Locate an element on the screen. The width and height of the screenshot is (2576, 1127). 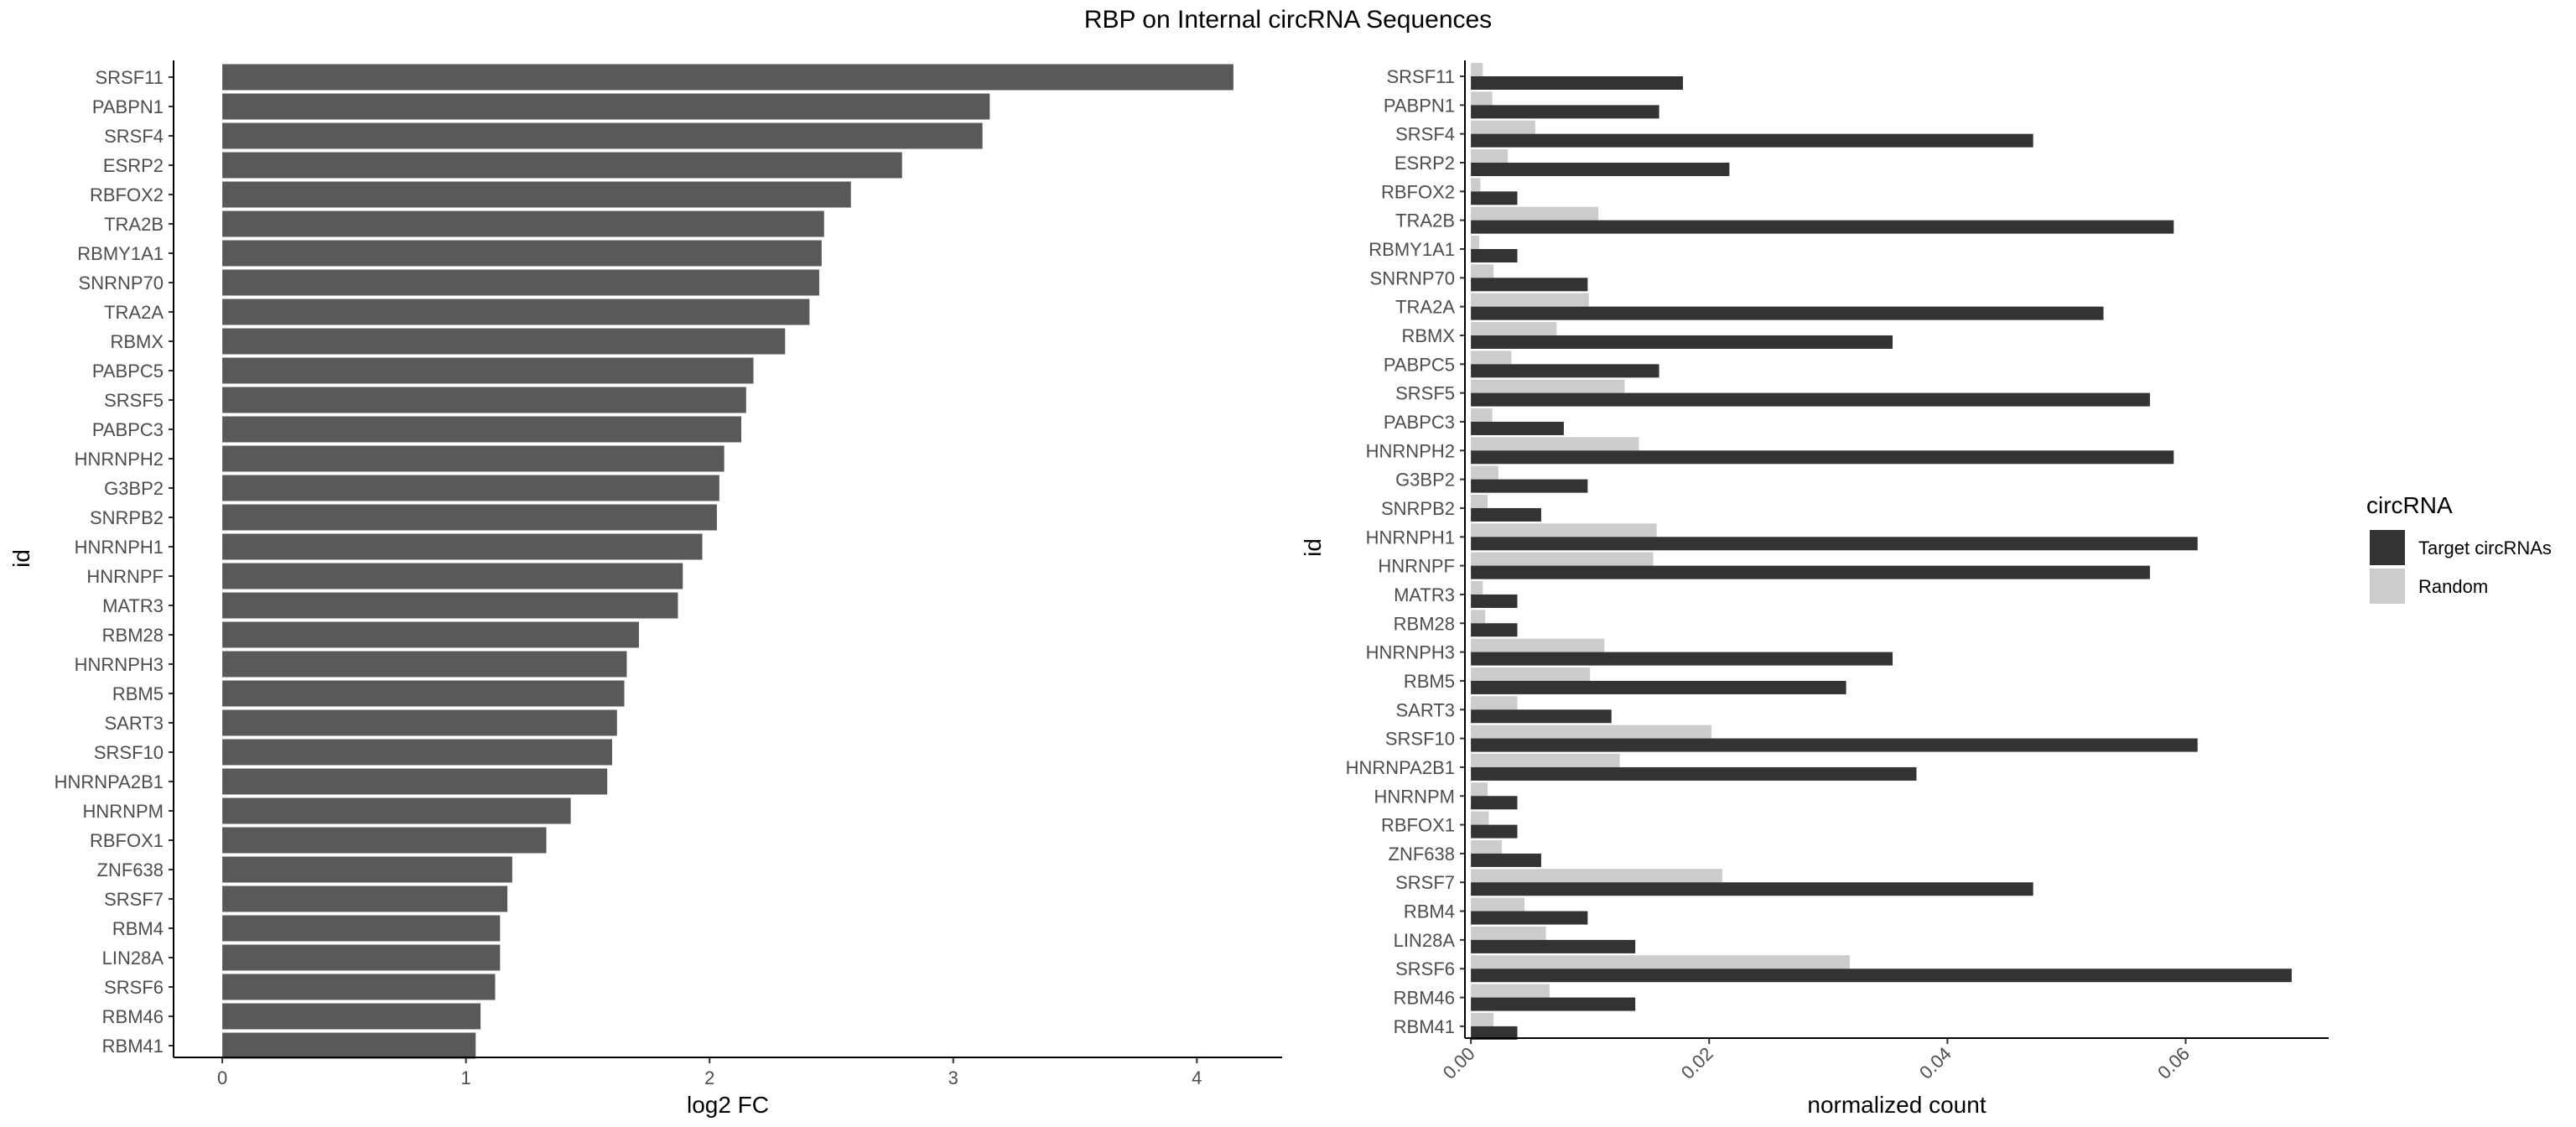
left-x-axis-title: log2 FC is located at coordinates (728, 1105).